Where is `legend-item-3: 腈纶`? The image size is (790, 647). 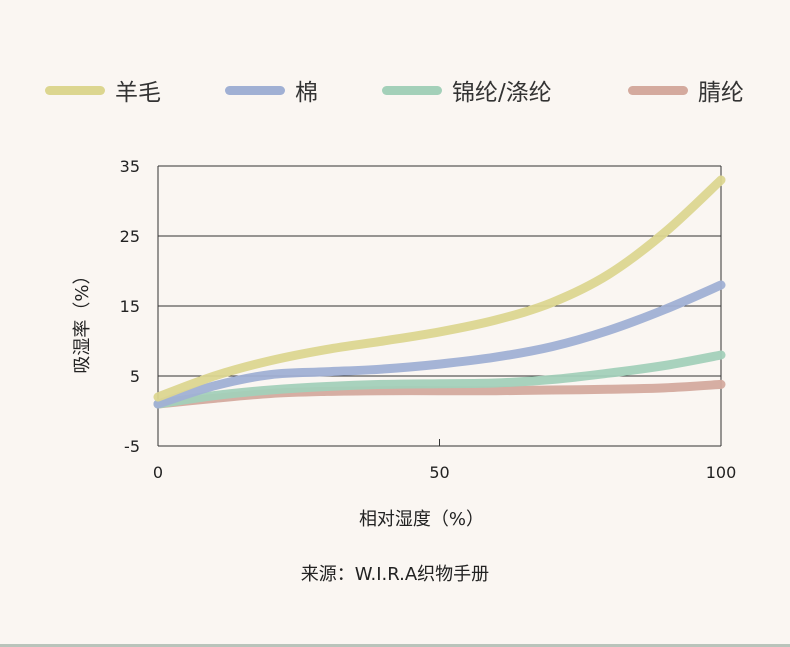
legend-item-3: 腈纶 is located at coordinates (686, 90).